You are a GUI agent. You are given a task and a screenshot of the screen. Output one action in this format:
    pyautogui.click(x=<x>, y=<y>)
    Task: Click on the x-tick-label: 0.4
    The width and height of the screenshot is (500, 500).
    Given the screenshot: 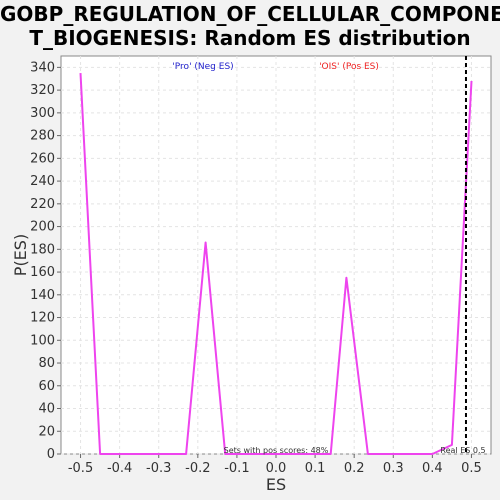 What is the action you would take?
    pyautogui.click(x=432, y=468)
    